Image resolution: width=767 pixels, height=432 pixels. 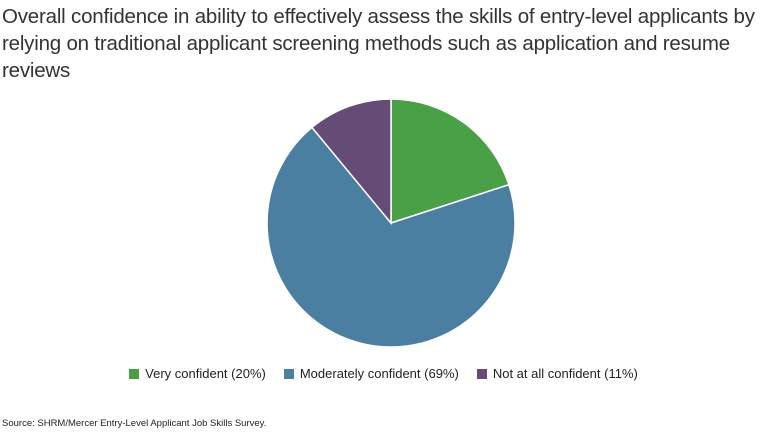 I want to click on legend-swatch-not-at-all-confident, so click(x=481, y=373).